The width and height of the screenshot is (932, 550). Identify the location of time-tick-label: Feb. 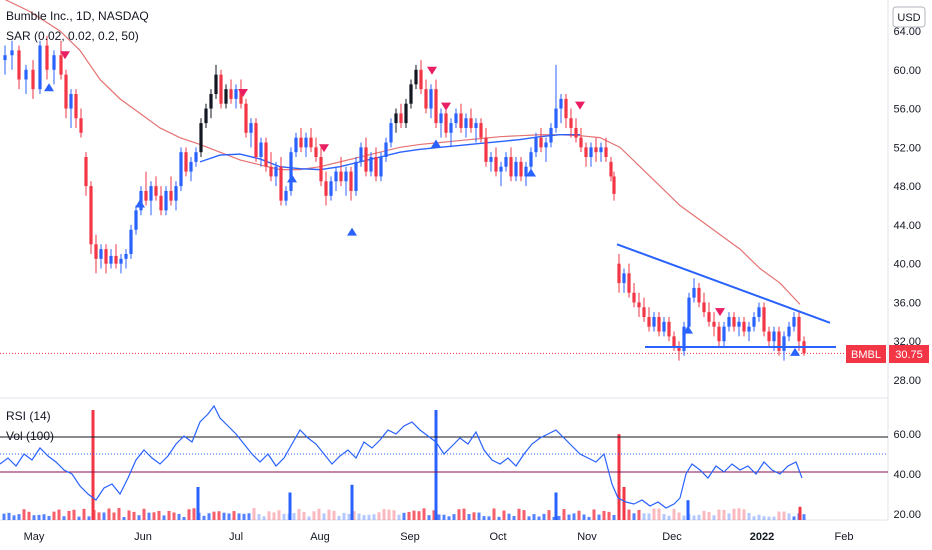
(844, 537).